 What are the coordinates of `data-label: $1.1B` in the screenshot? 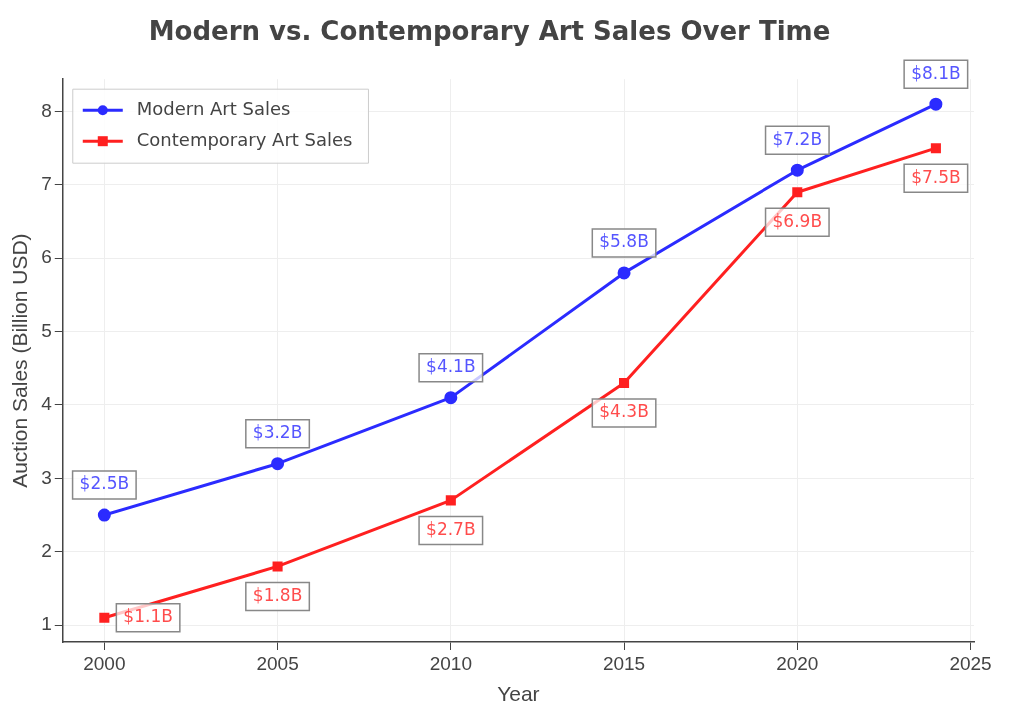 It's located at (148, 616).